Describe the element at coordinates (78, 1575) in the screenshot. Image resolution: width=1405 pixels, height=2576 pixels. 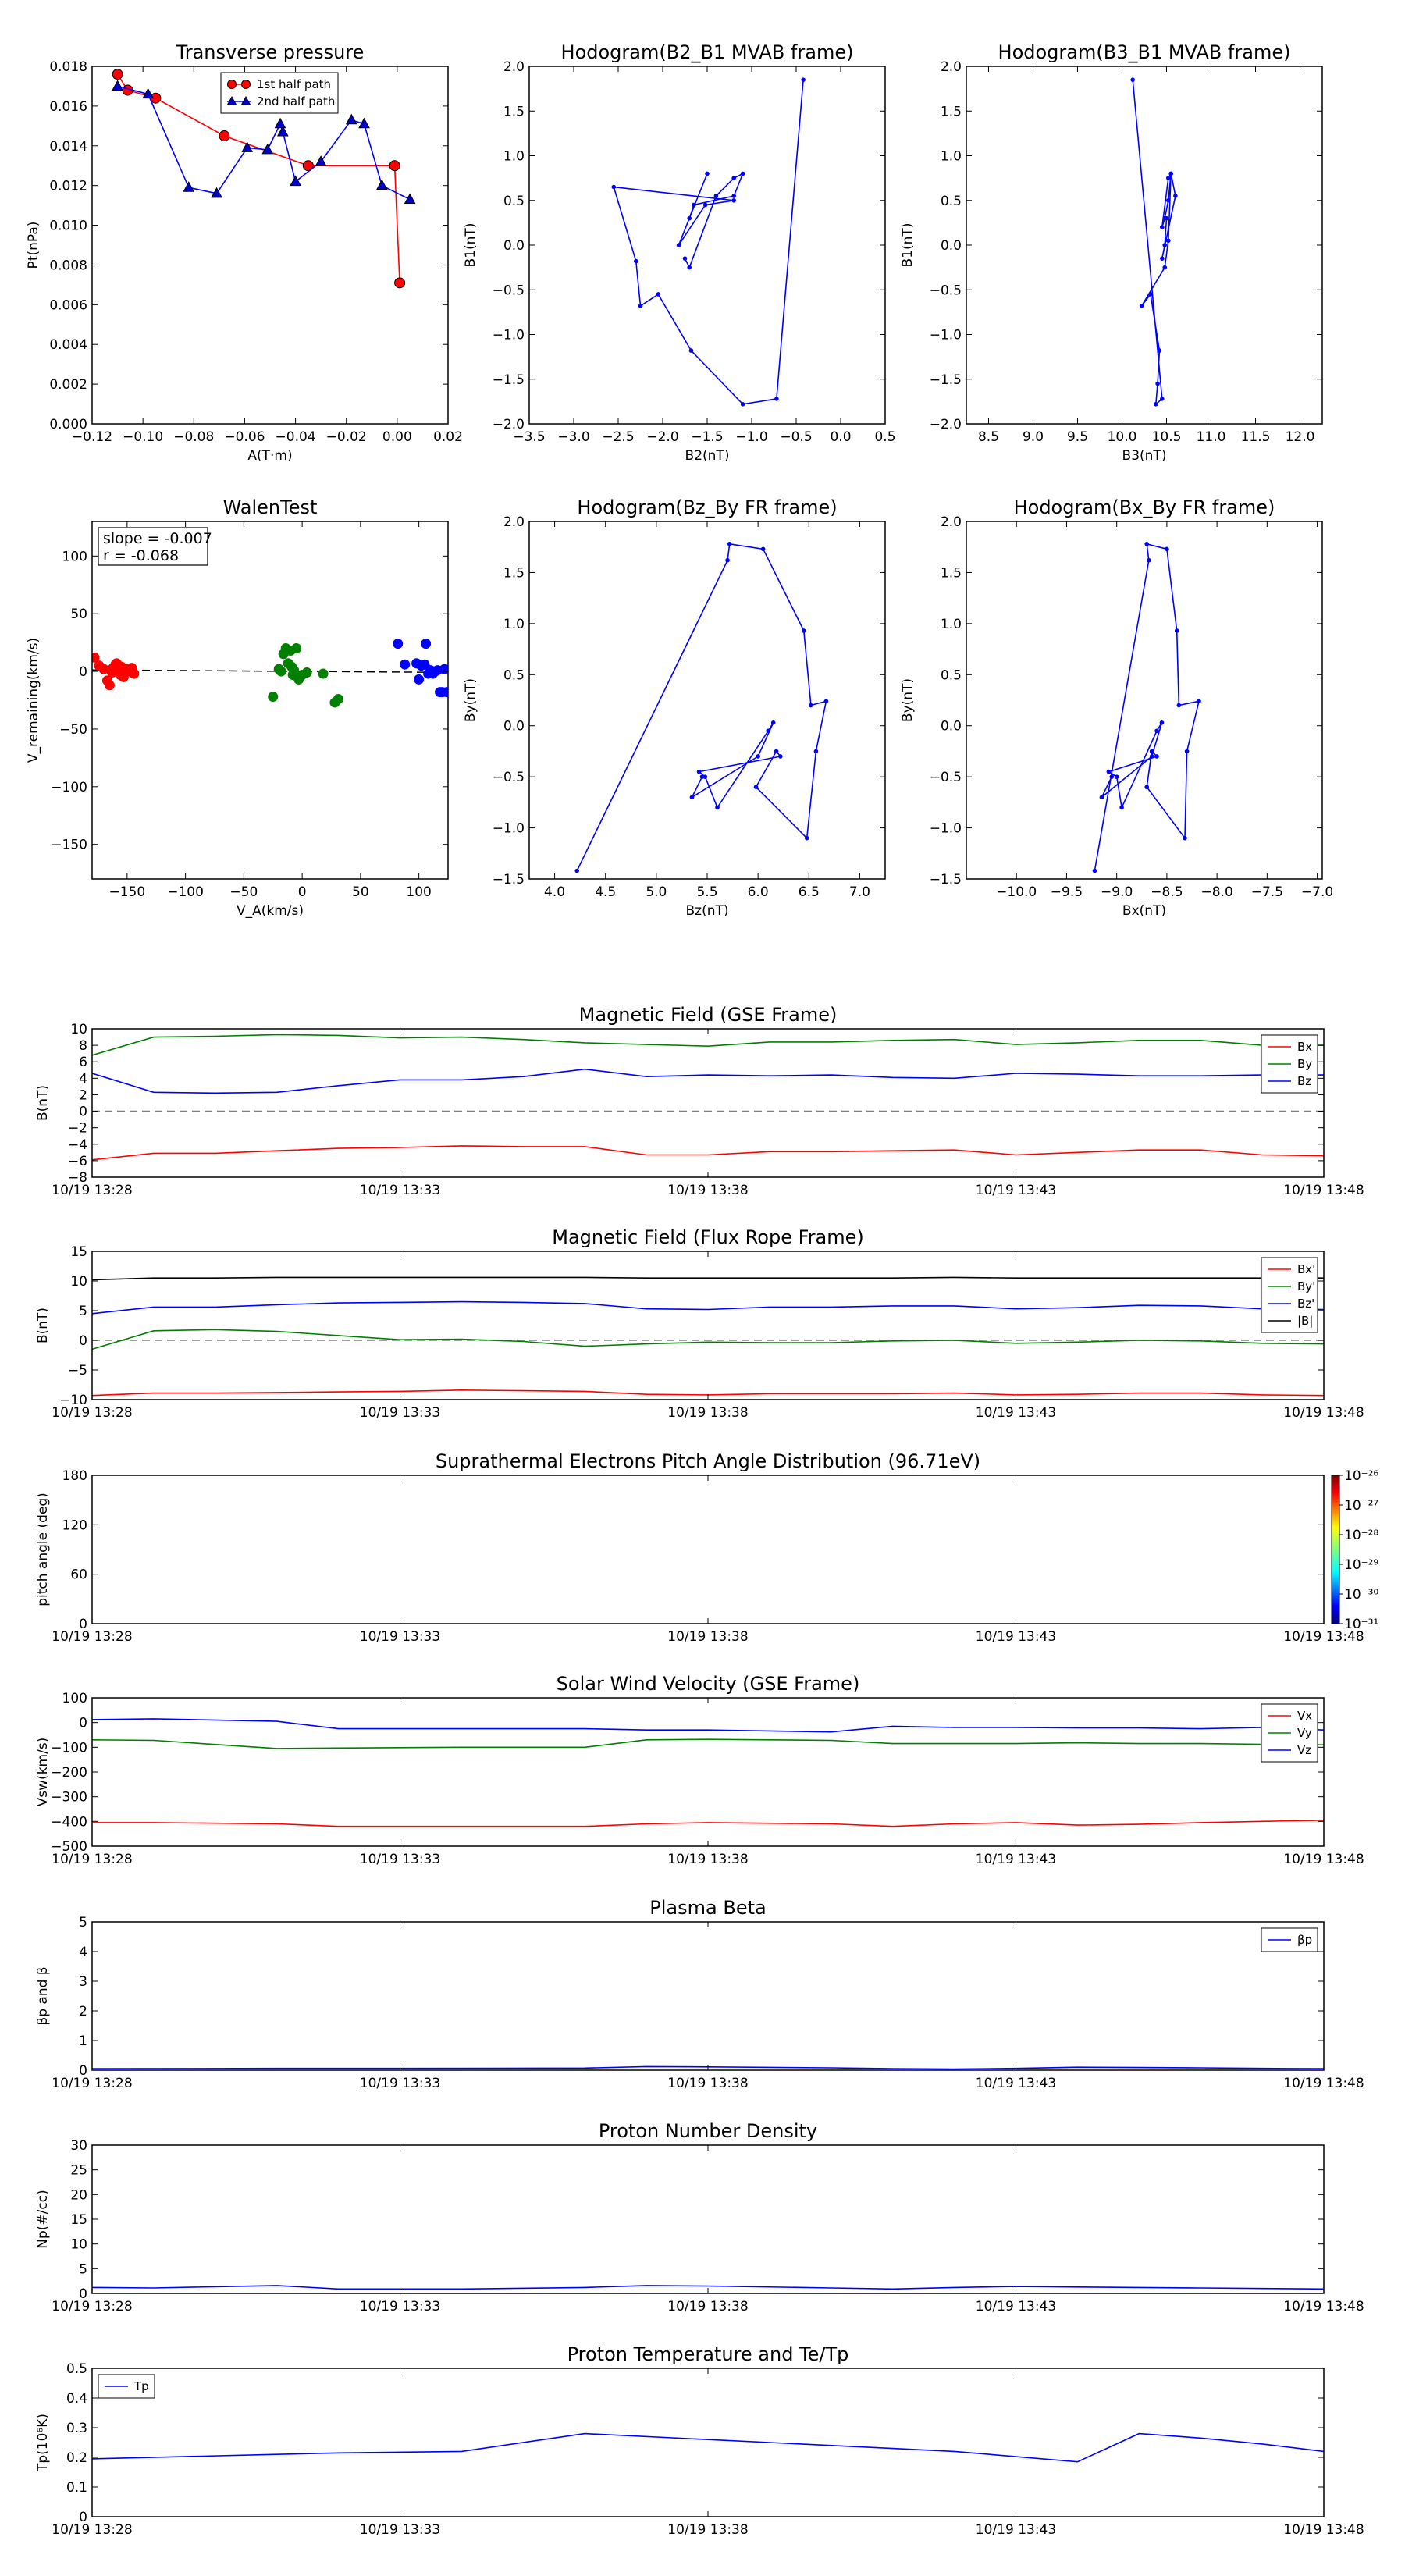
I see `y-tick-label: 60` at that location.